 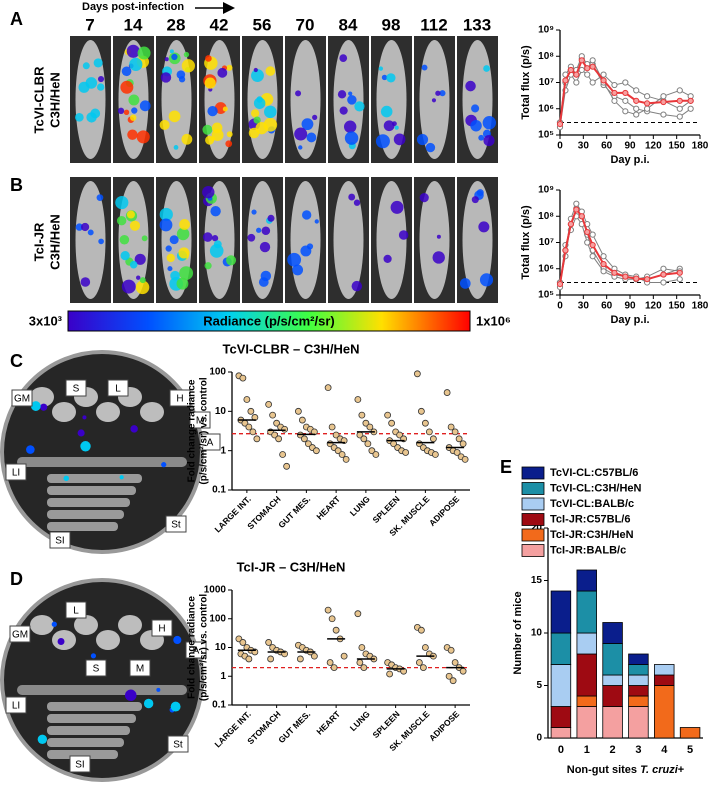 I want to click on y-tick-label: 10⁶, so click(x=546, y=268).